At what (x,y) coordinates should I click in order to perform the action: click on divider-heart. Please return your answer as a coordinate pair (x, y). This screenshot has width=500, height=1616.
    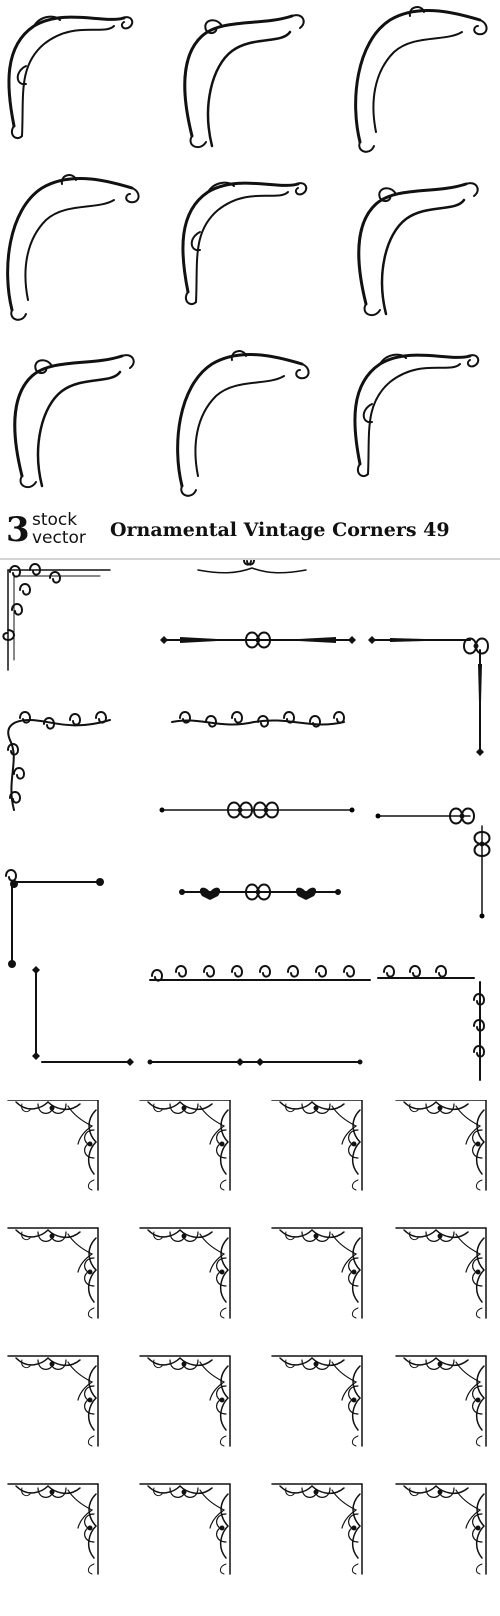
    Looking at the image, I should click on (260, 892).